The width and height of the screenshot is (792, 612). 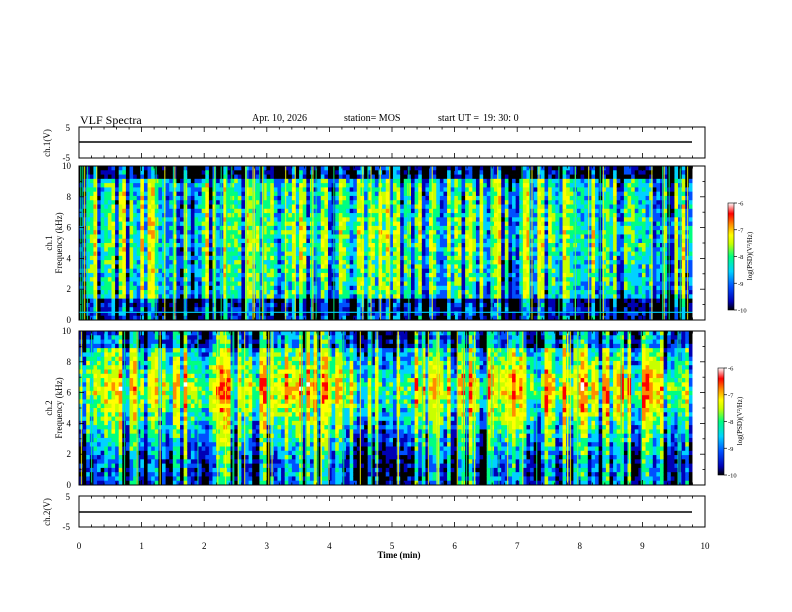 I want to click on date-label: Apr. 10, 2026, so click(x=279, y=118).